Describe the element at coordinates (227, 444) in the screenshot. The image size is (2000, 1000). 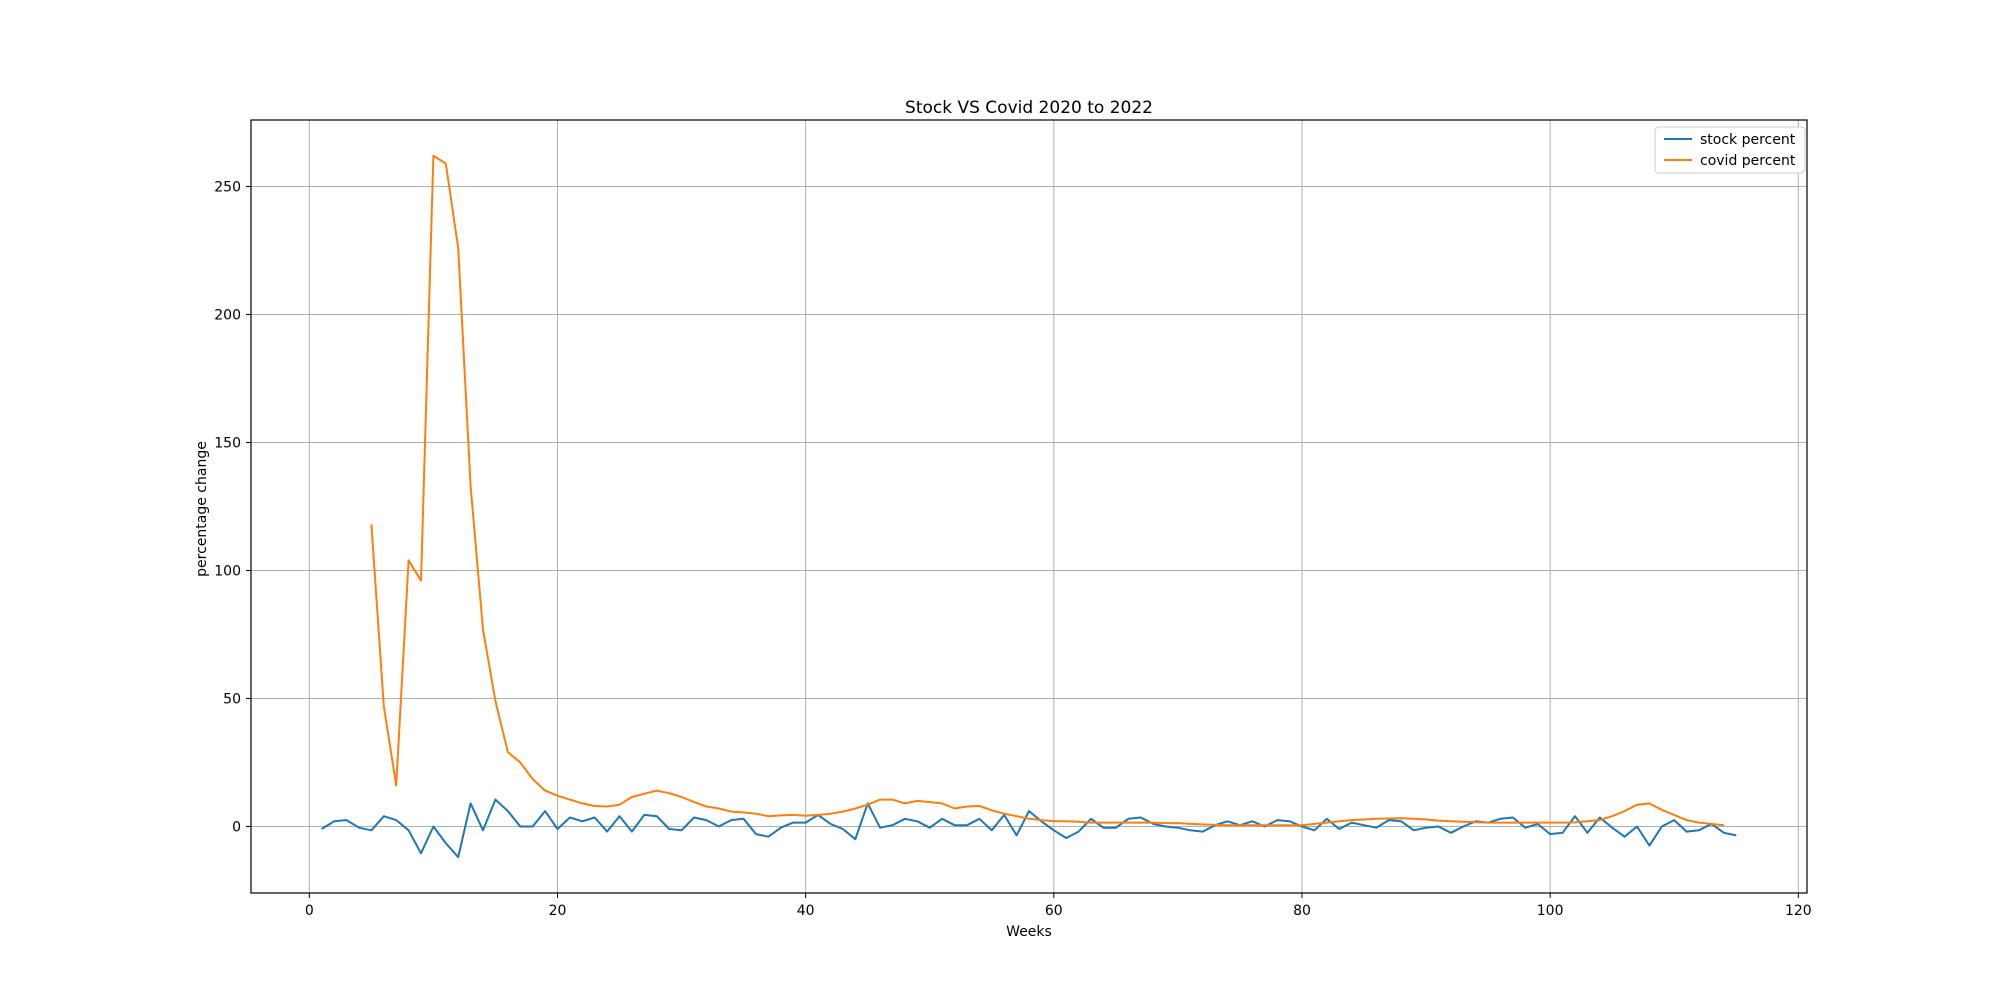
I see `y-tick-label: 150` at that location.